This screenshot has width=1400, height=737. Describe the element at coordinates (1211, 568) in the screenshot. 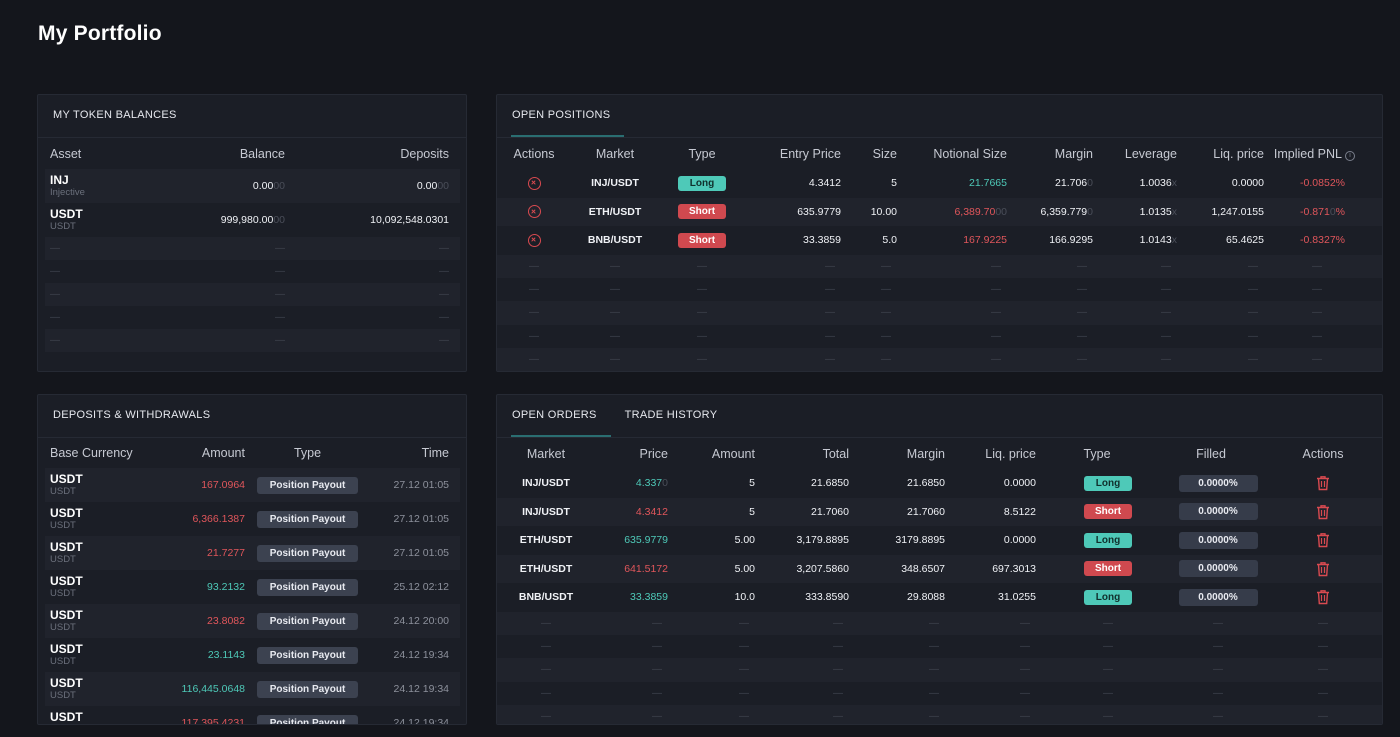

I see `filled-cell: 0.0000%` at that location.